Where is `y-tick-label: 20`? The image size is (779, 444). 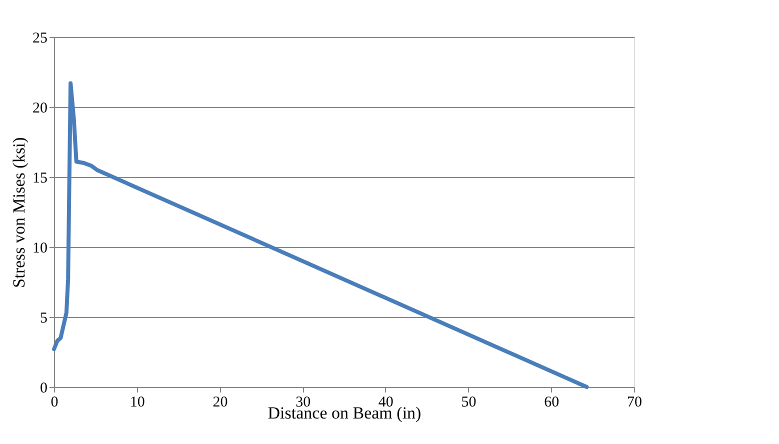
y-tick-label: 20 is located at coordinates (40, 108).